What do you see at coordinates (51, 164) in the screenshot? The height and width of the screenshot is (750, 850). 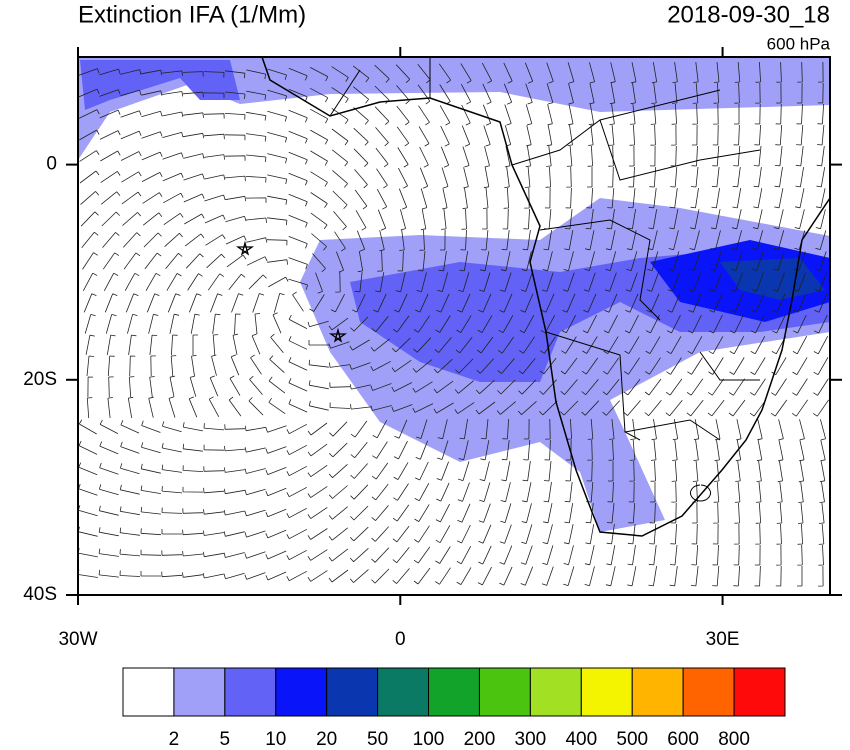 I see `y-tick-label: 0` at bounding box center [51, 164].